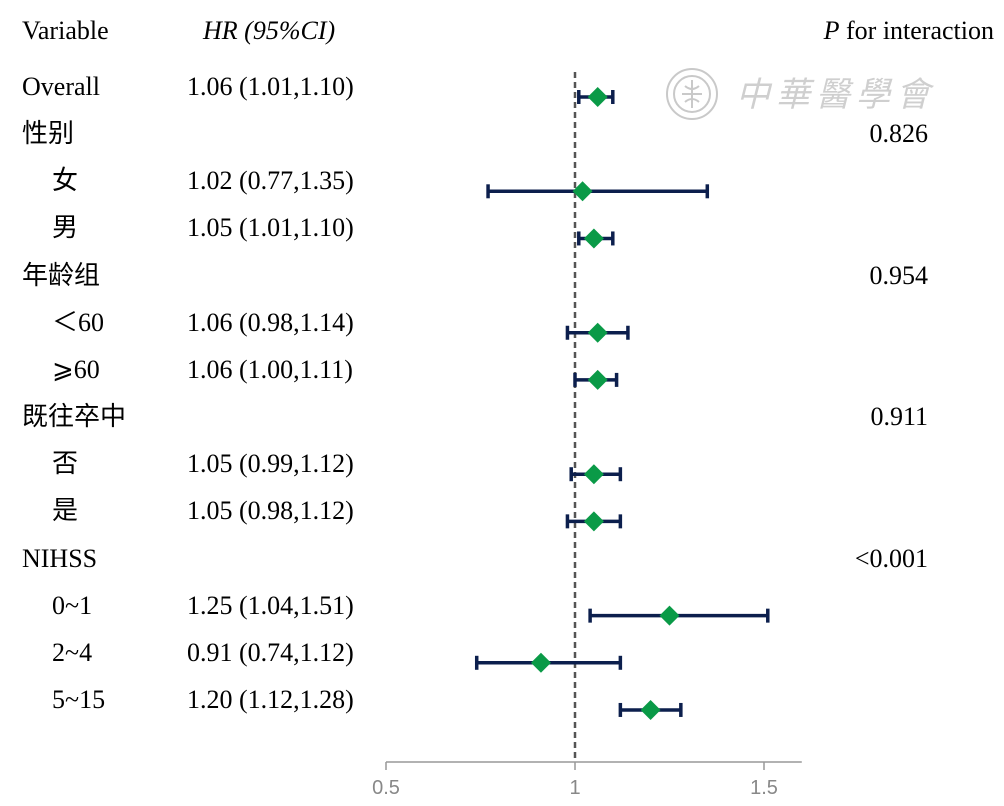 This screenshot has height=806, width=1004. What do you see at coordinates (899, 417) in the screenshot?
I see `row-p-value: 0.911` at bounding box center [899, 417].